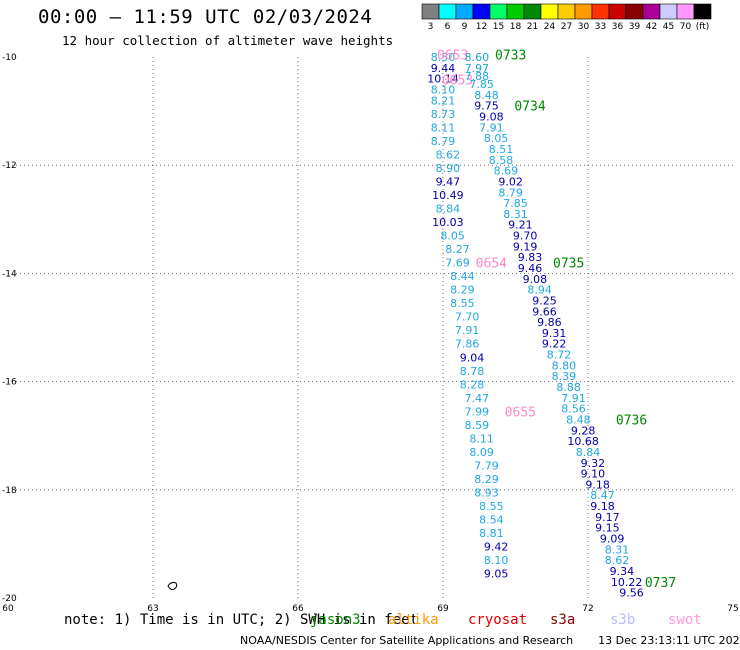 Image resolution: width=740 pixels, height=650 pixels. What do you see at coordinates (607, 517) in the screenshot?
I see `wave-height-value: 9.17` at bounding box center [607, 517].